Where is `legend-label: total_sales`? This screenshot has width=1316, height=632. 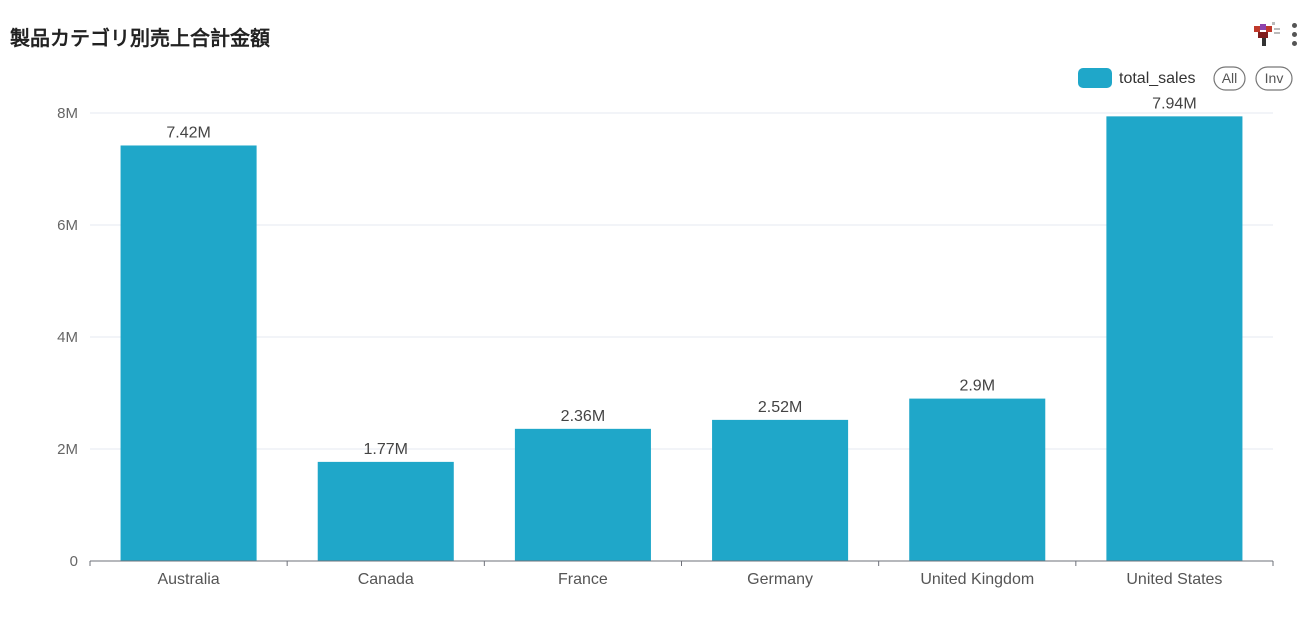 legend-label: total_sales is located at coordinates (1157, 78).